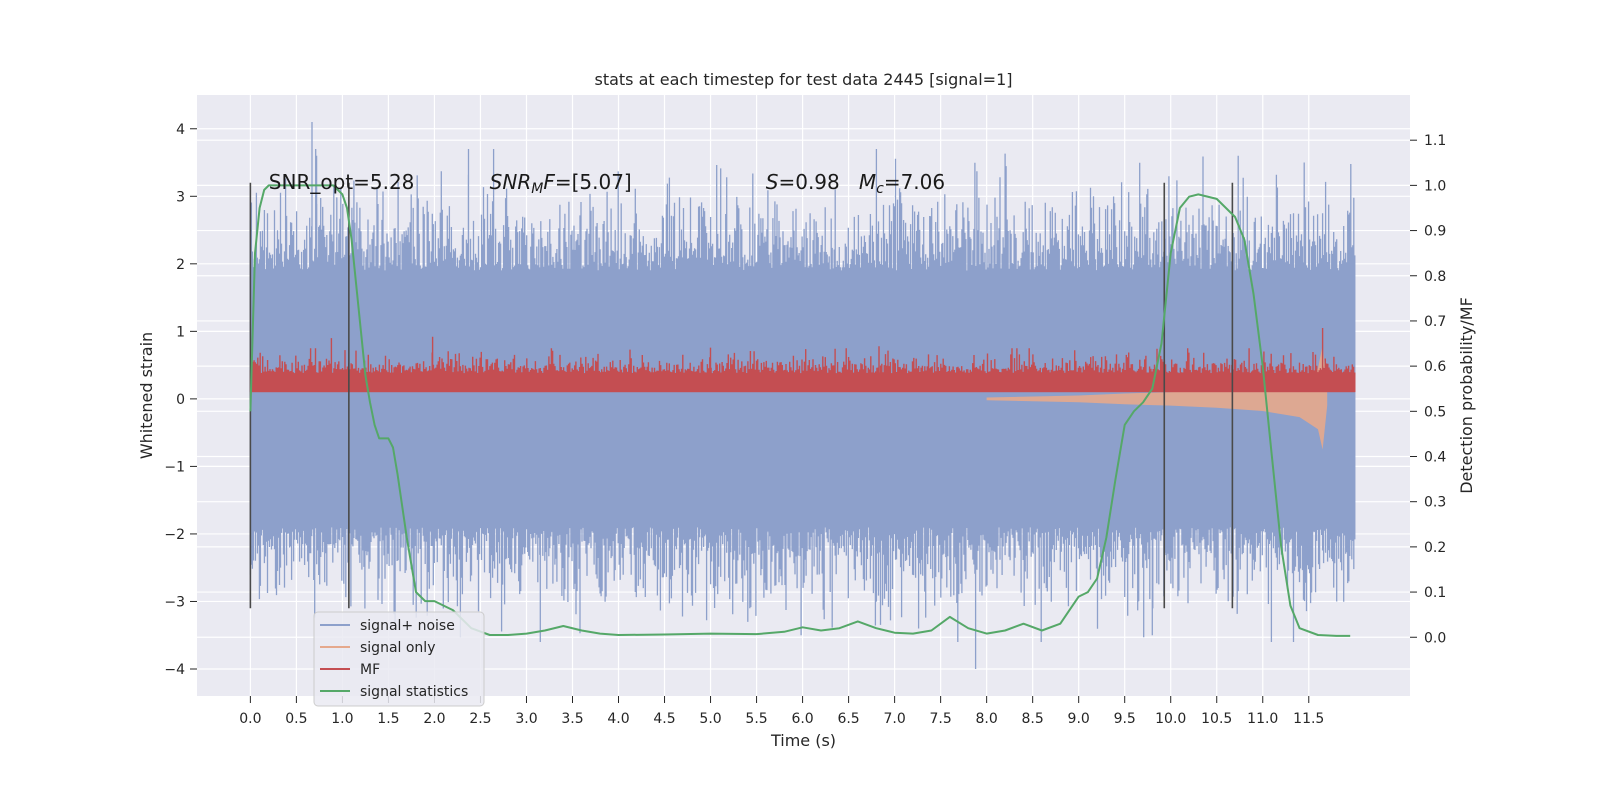 The width and height of the screenshot is (1600, 800). What do you see at coordinates (618, 719) in the screenshot?
I see `x-tick-label: 4.0` at bounding box center [618, 719].